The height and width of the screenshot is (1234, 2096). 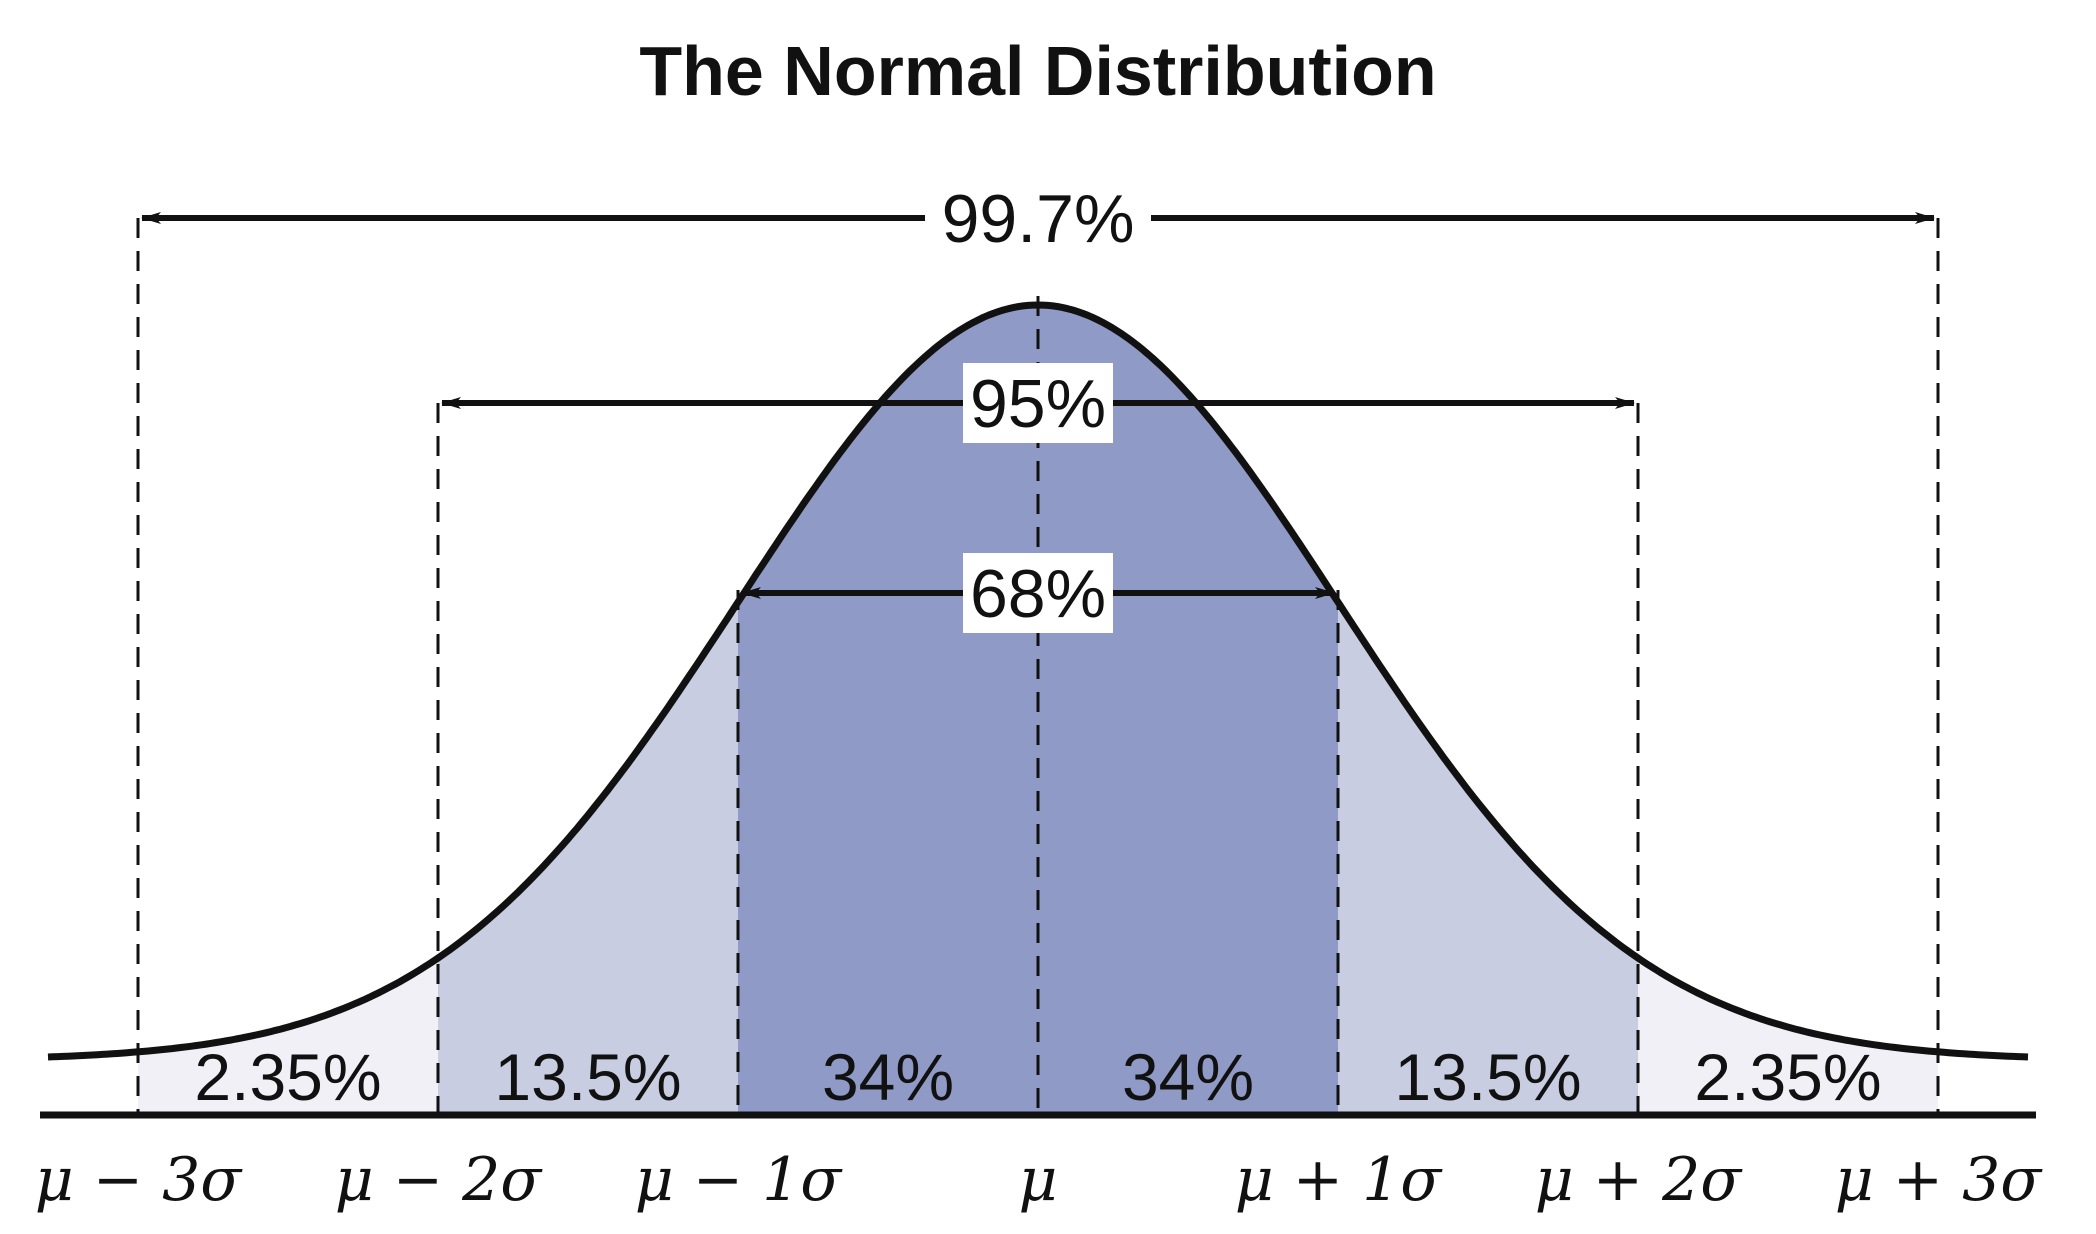 What do you see at coordinates (1339, 1180) in the screenshot?
I see `tick-label: μ + 1σ` at bounding box center [1339, 1180].